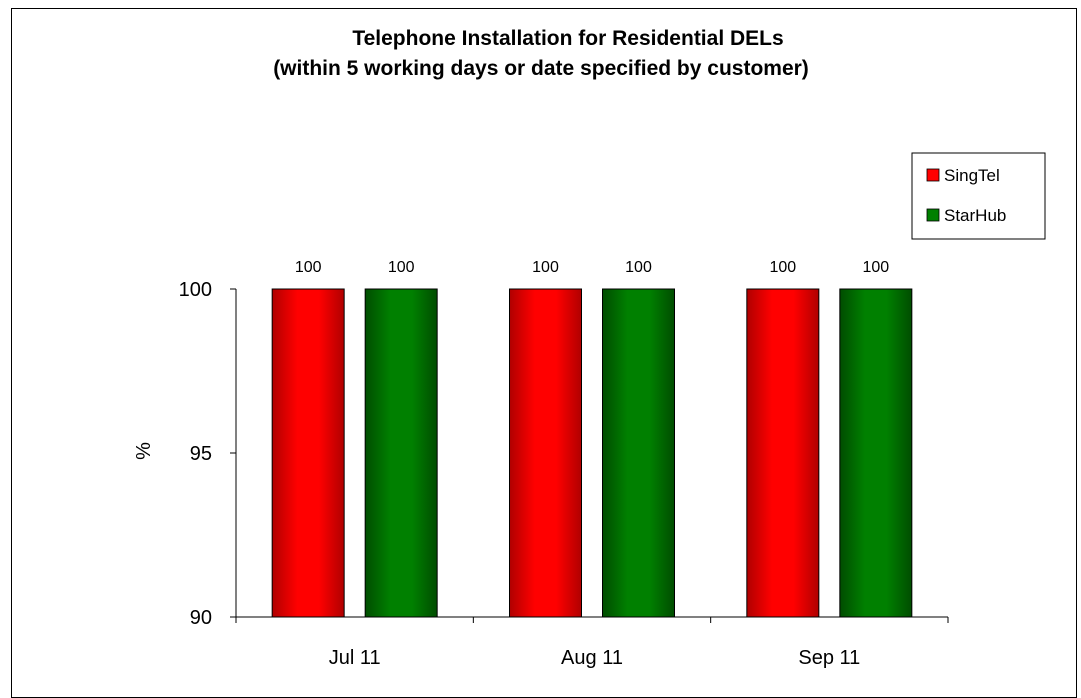 The image size is (1081, 698). Describe the element at coordinates (972, 175) in the screenshot. I see `legend-label-singtel: SingTel` at that location.